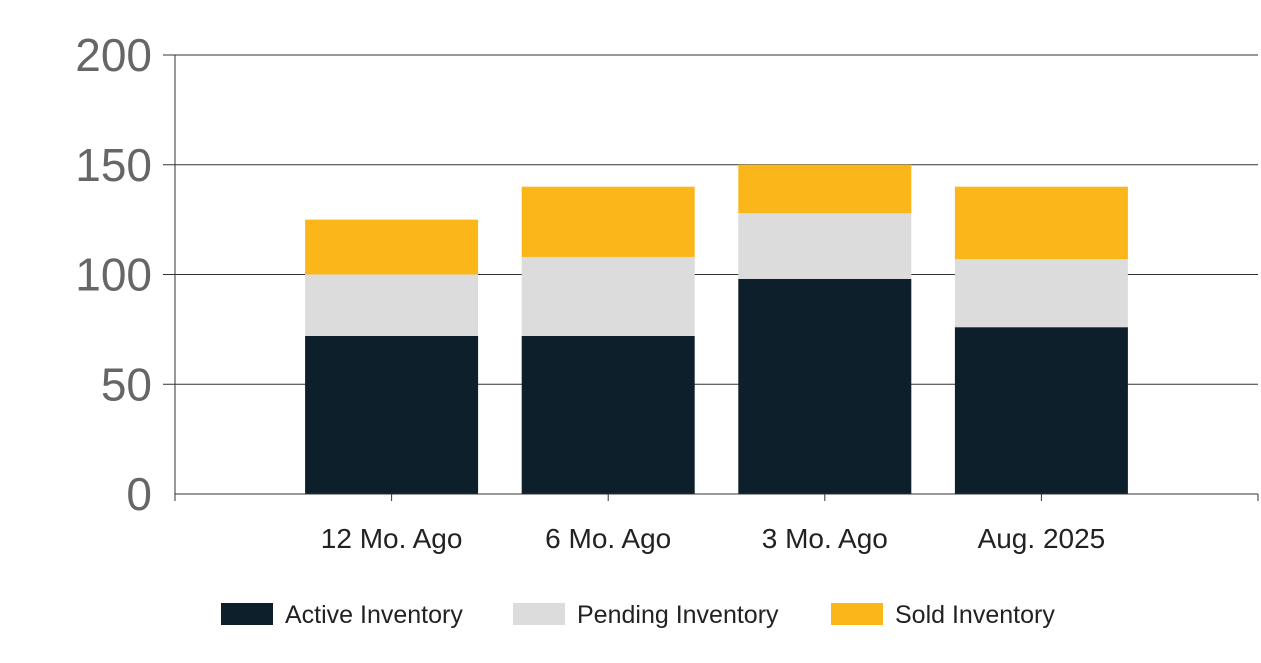 This screenshot has width=1261, height=663. What do you see at coordinates (825, 538) in the screenshot?
I see `x-tick-label: 3 Mo. Ago` at bounding box center [825, 538].